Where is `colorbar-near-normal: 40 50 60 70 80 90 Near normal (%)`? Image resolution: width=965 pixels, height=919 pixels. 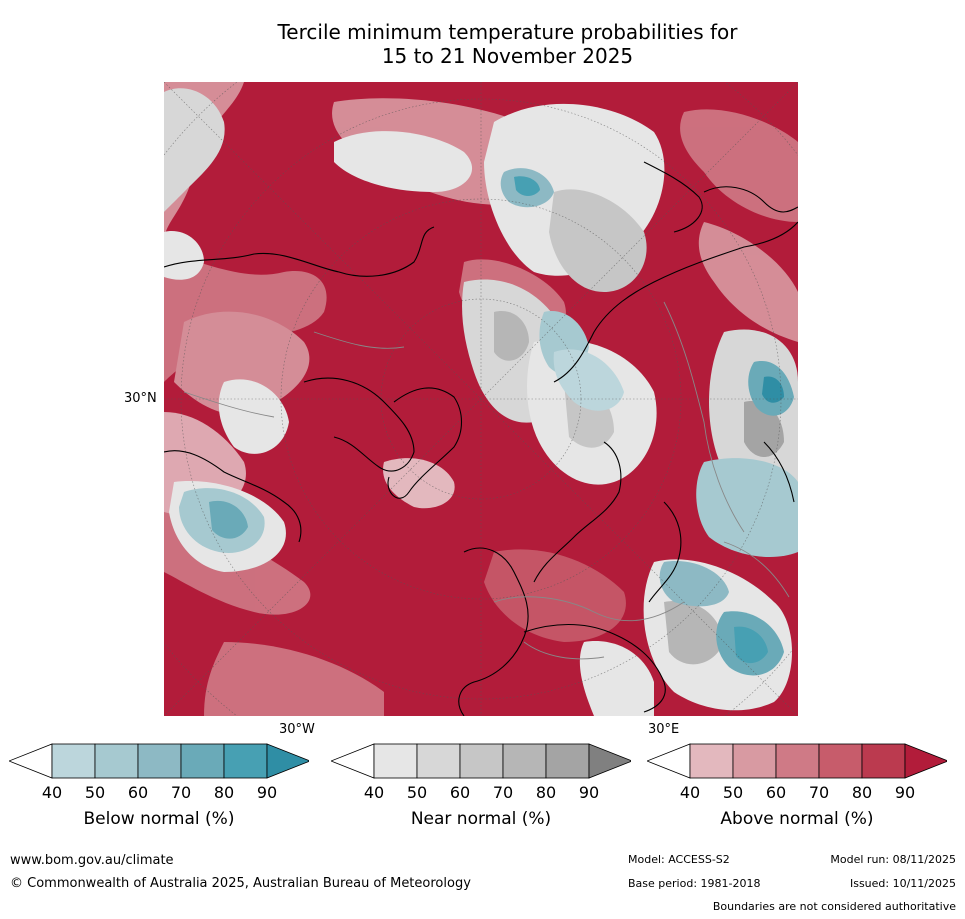
colorbar-near-normal: 40 50 60 70 80 90 Near normal (%) is located at coordinates (481, 793).